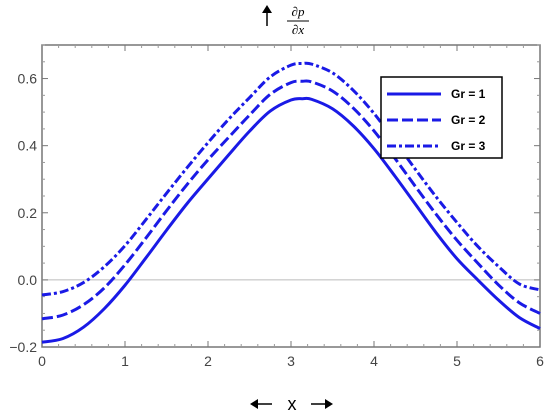  Describe the element at coordinates (291, 361) in the screenshot. I see `x-tick-label: 3` at that location.